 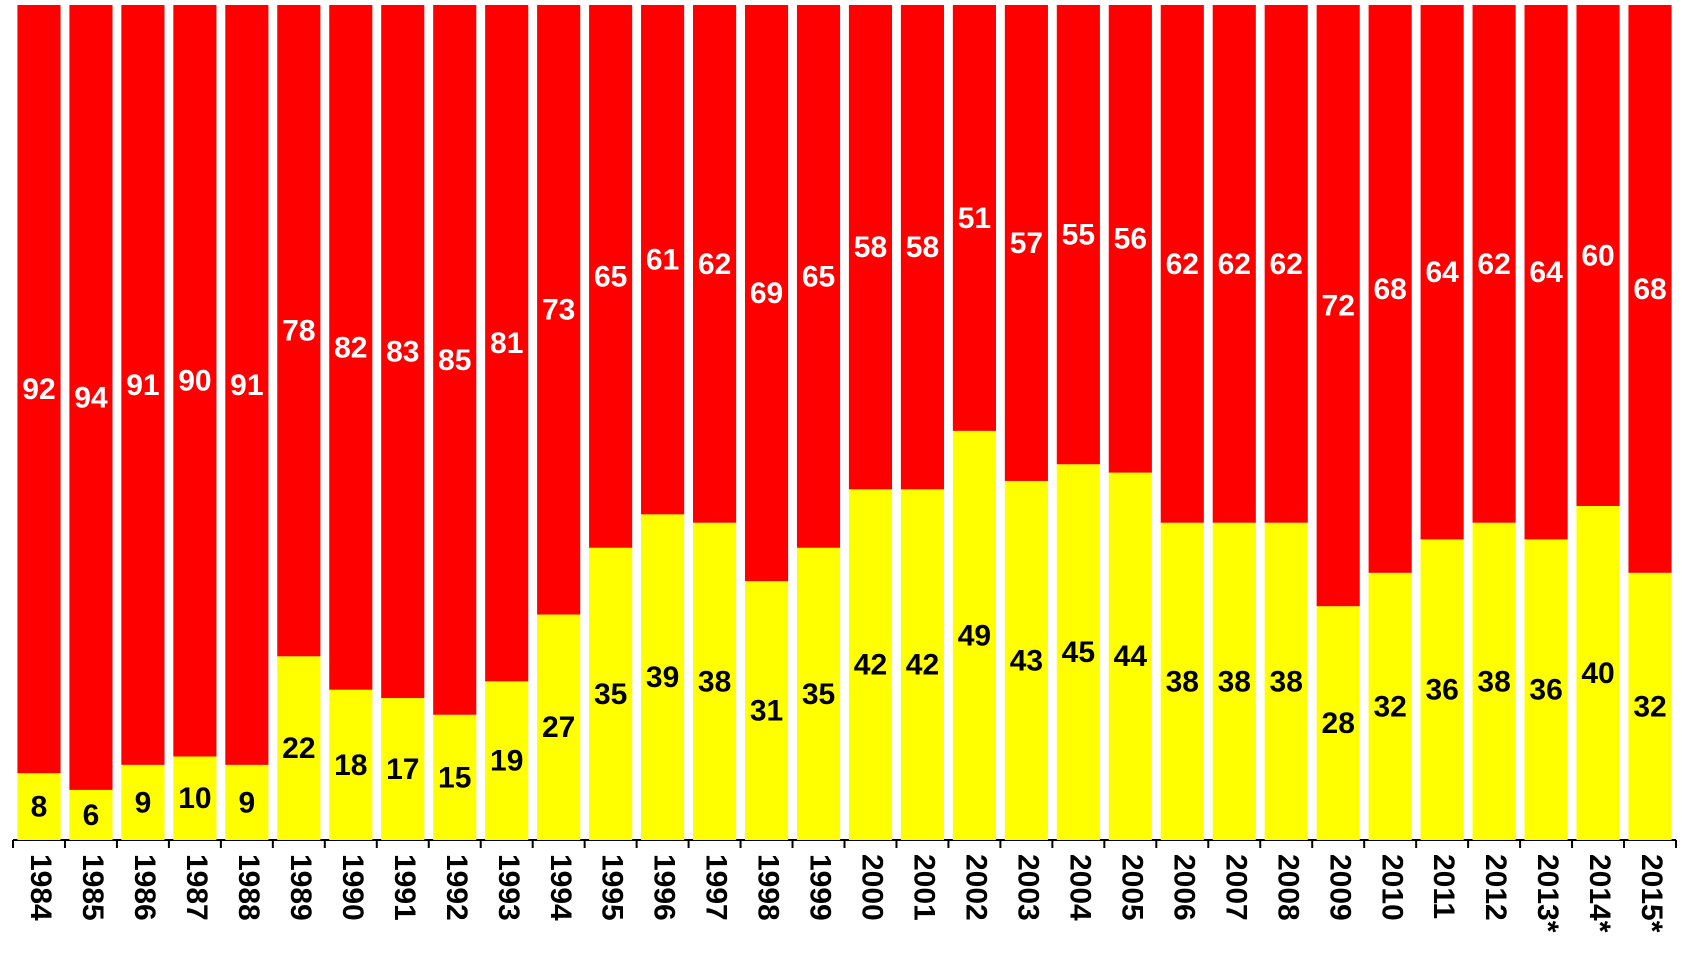 I want to click on data-label: 42, so click(x=870, y=665).